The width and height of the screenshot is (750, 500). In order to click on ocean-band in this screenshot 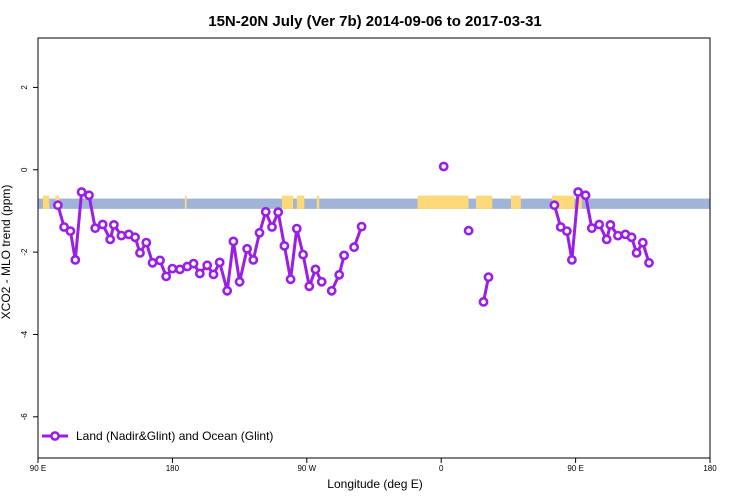, I will do `click(374, 203)`.